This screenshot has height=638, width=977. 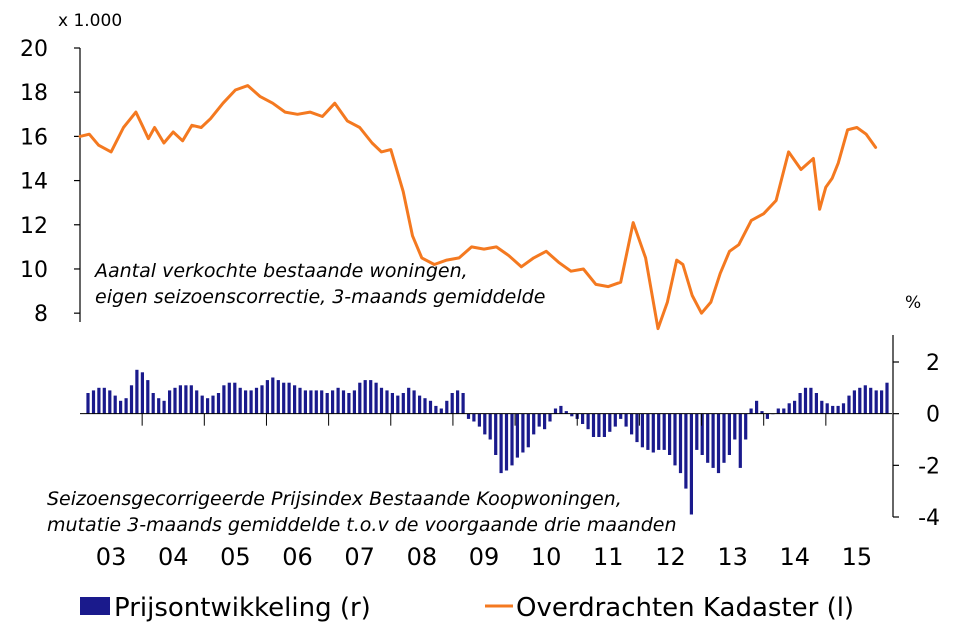 I want to click on x-tick-label: 13, so click(x=732, y=557).